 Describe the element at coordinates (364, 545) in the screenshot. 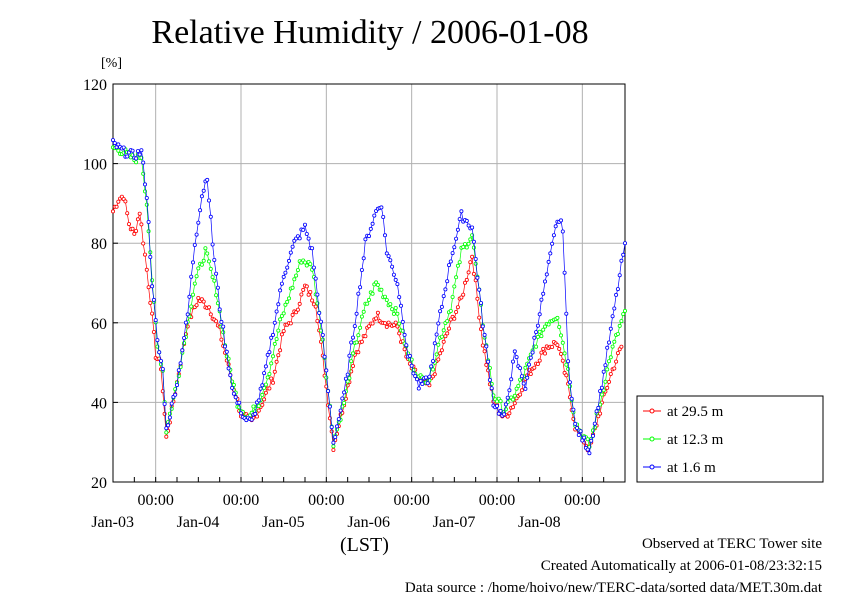

I see `x-axis-unit: (LST)` at that location.